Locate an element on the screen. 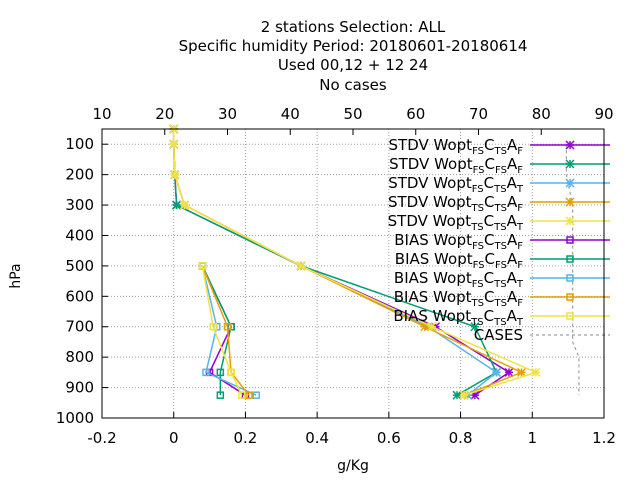 This screenshot has height=480, width=640. y-tick-label: 900 is located at coordinates (79, 388).